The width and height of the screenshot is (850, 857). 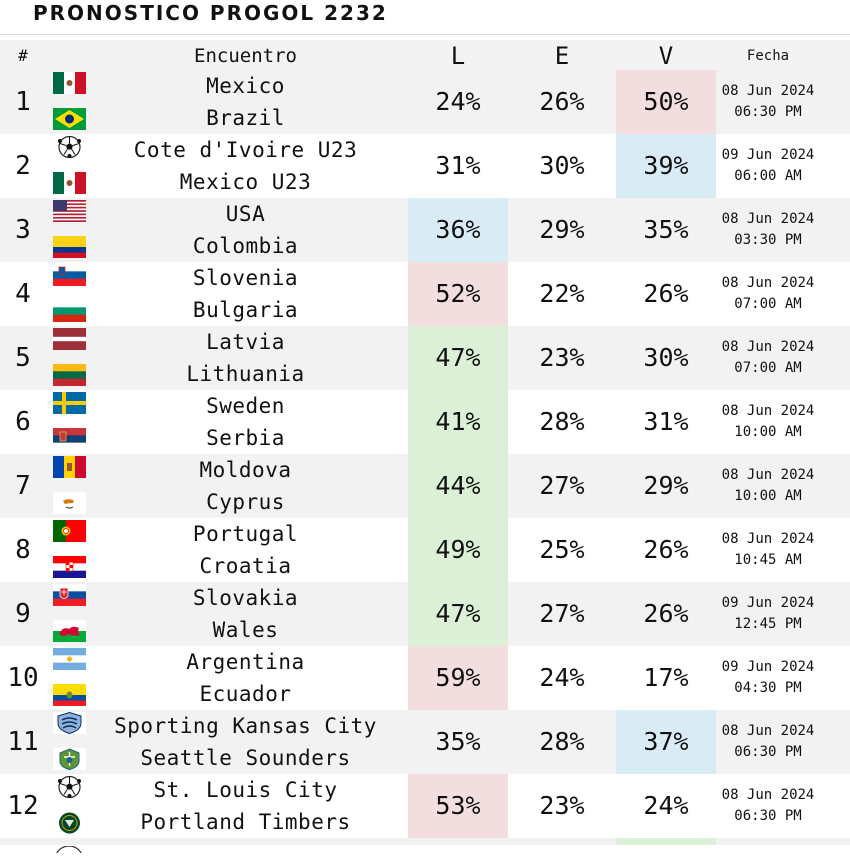 I want to click on ecuador-flag-icon, so click(x=69, y=695).